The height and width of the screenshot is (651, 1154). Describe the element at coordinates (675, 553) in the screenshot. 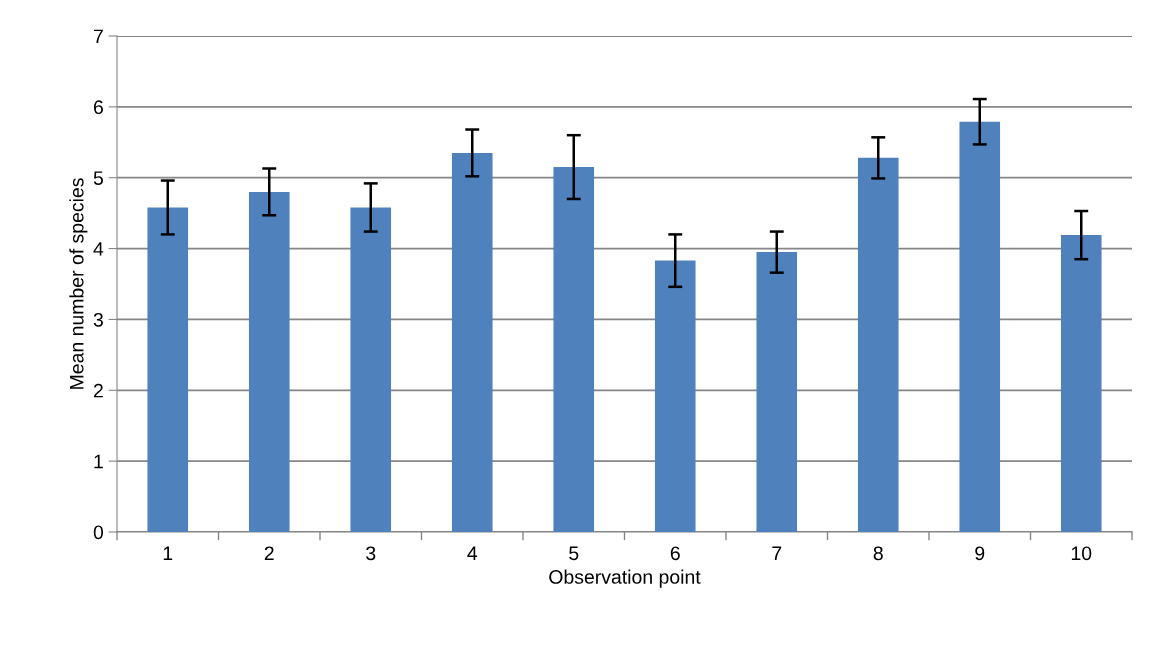

I see `x-tick-label: 6` at that location.